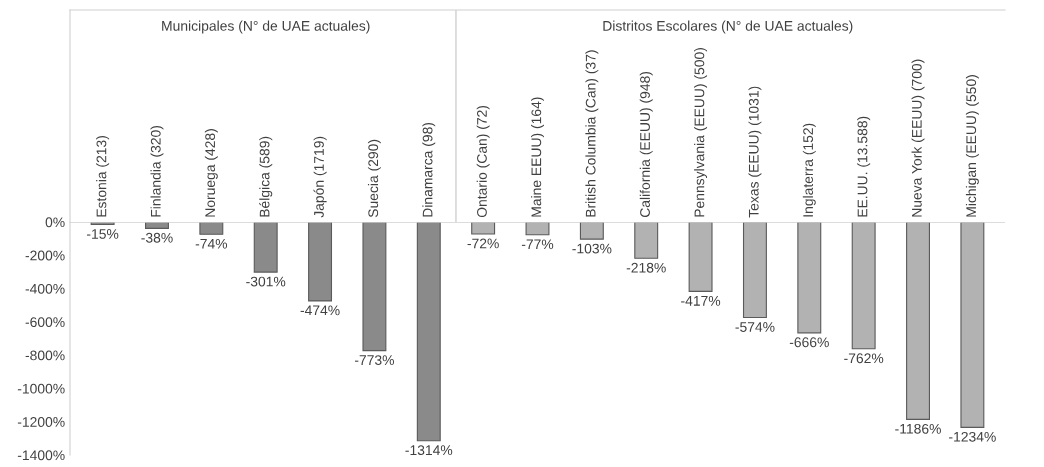  Describe the element at coordinates (537, 244) in the screenshot. I see `data-label: -77%` at that location.